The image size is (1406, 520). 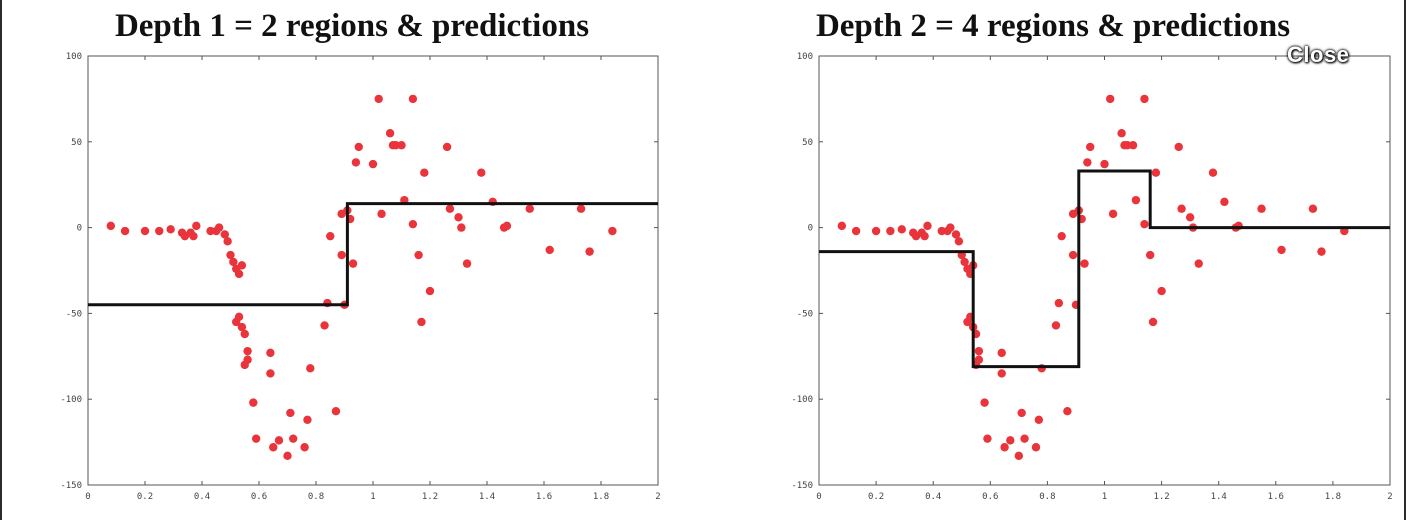 What do you see at coordinates (316, 497) in the screenshot?
I see `x-tick-label: 0.8` at bounding box center [316, 497].